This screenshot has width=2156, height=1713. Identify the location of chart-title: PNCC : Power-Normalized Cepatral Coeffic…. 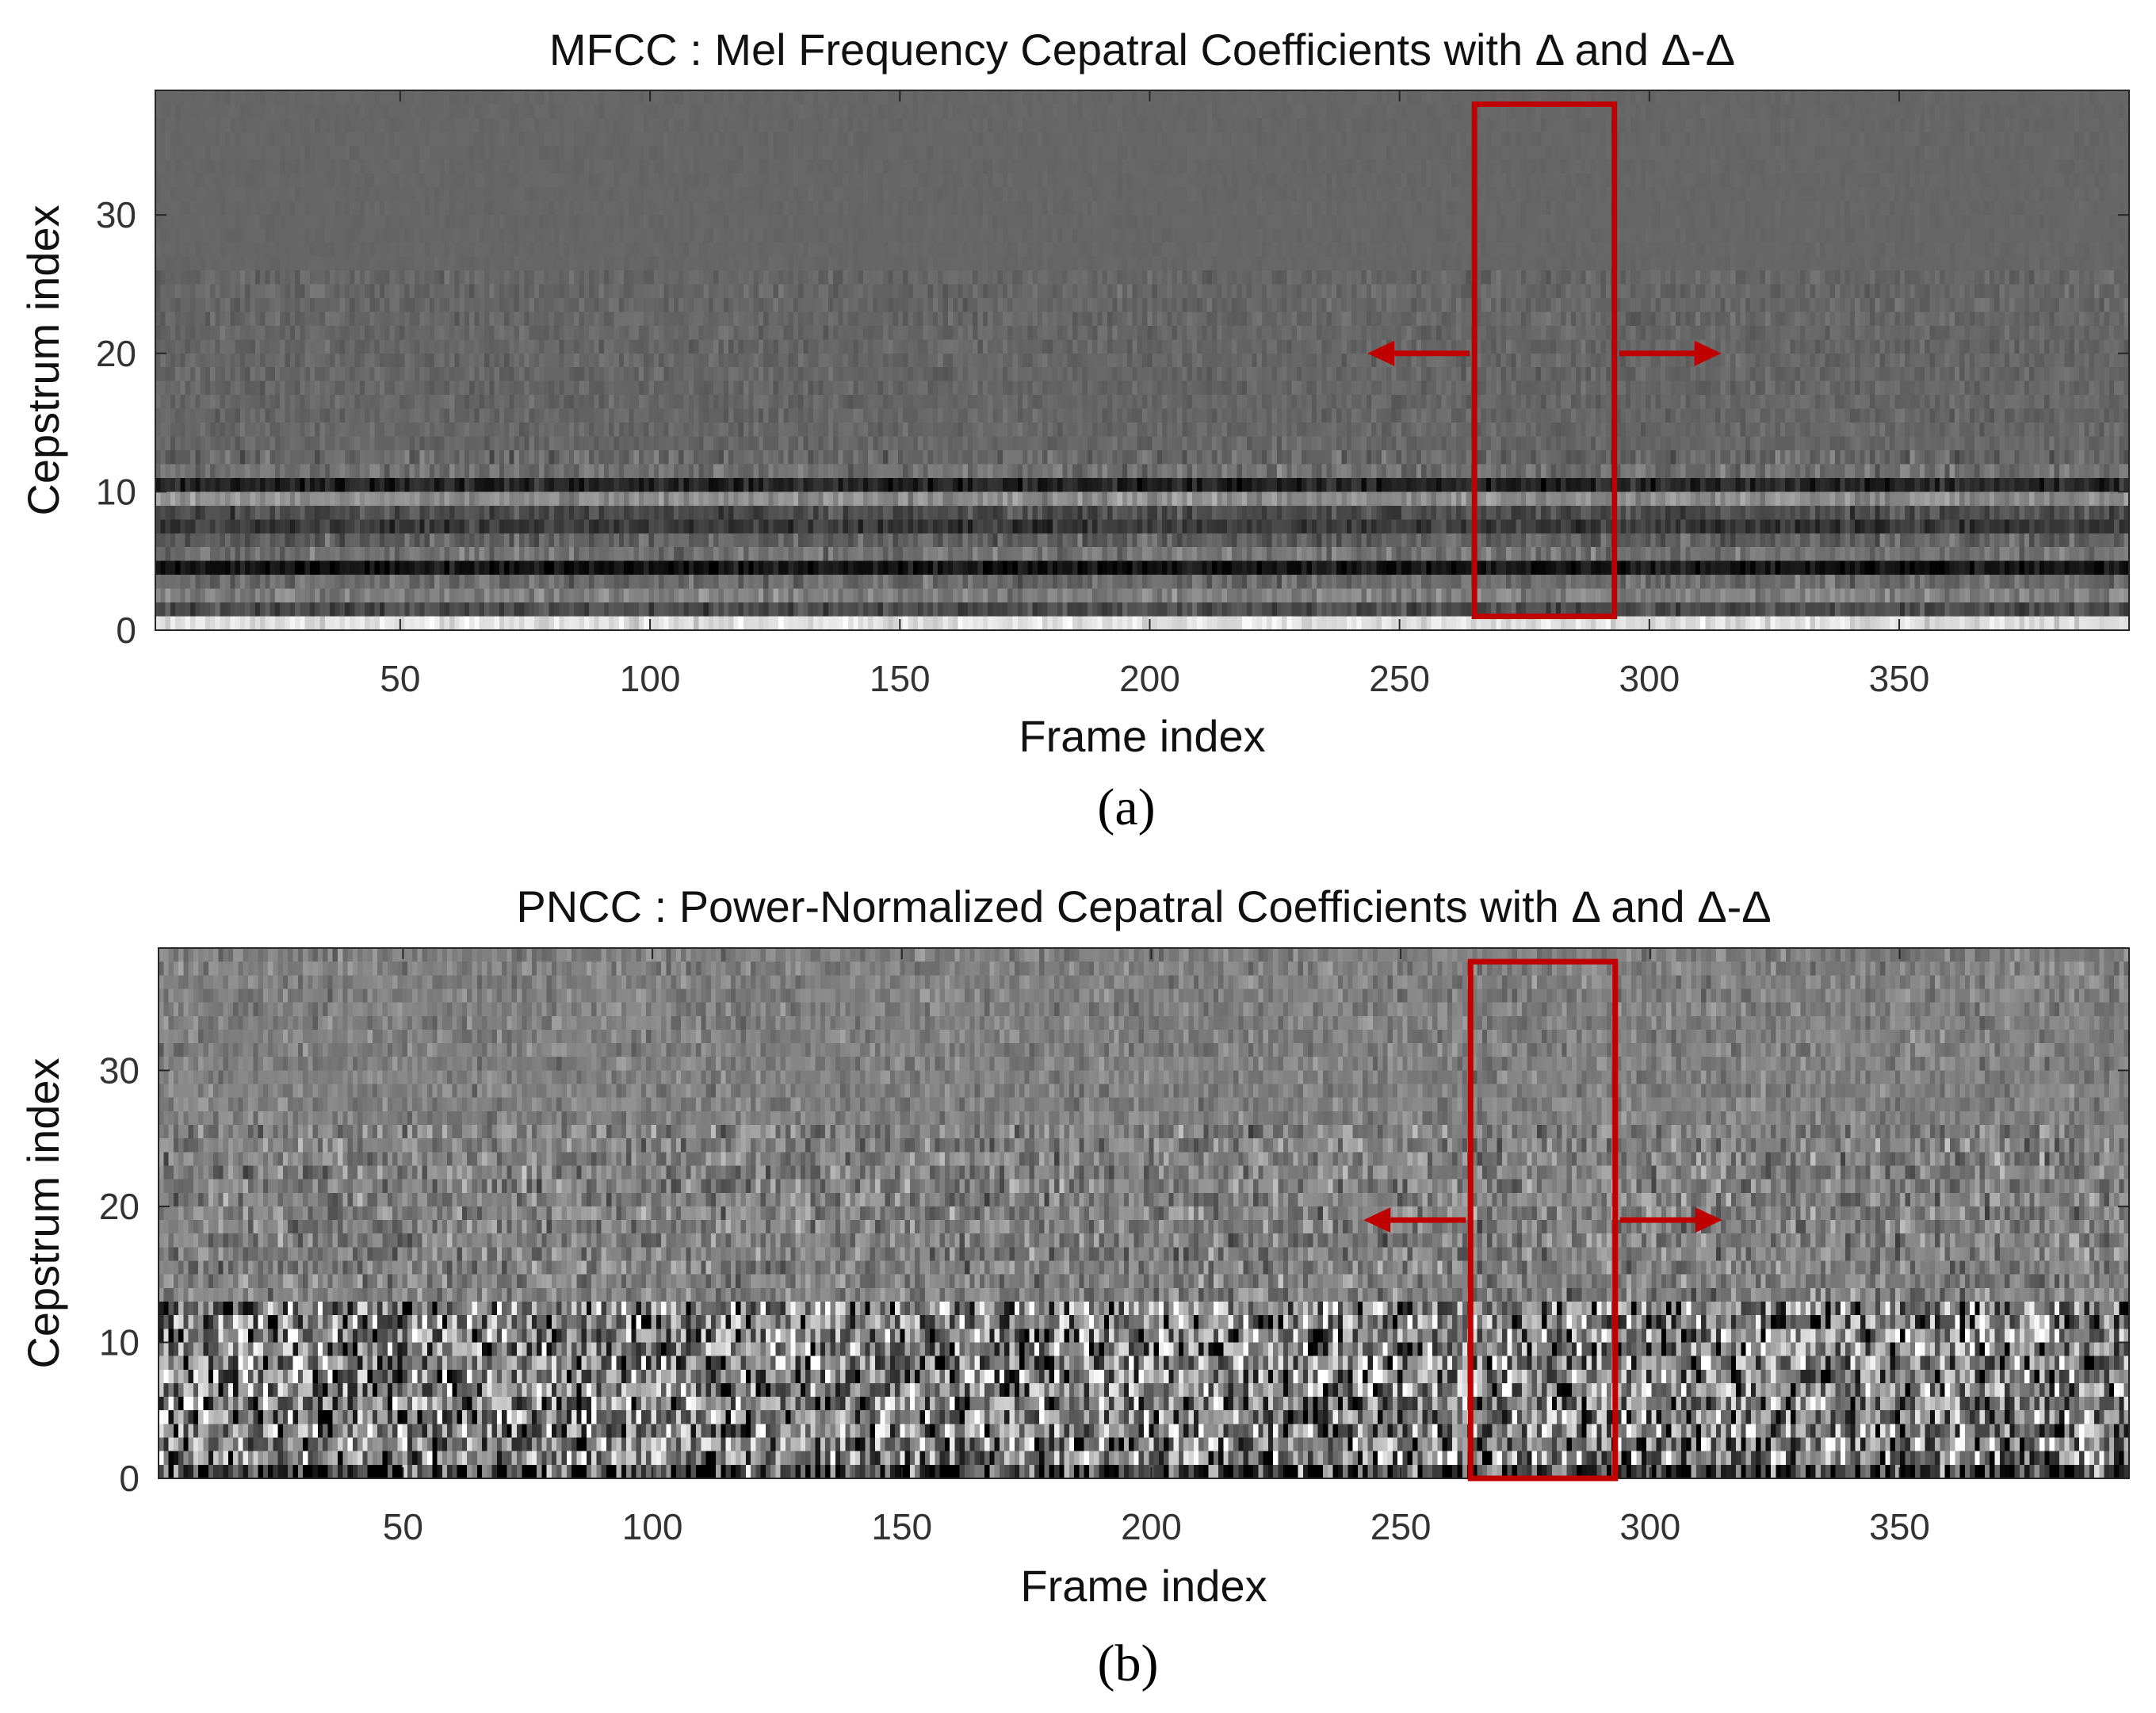
(1143, 906).